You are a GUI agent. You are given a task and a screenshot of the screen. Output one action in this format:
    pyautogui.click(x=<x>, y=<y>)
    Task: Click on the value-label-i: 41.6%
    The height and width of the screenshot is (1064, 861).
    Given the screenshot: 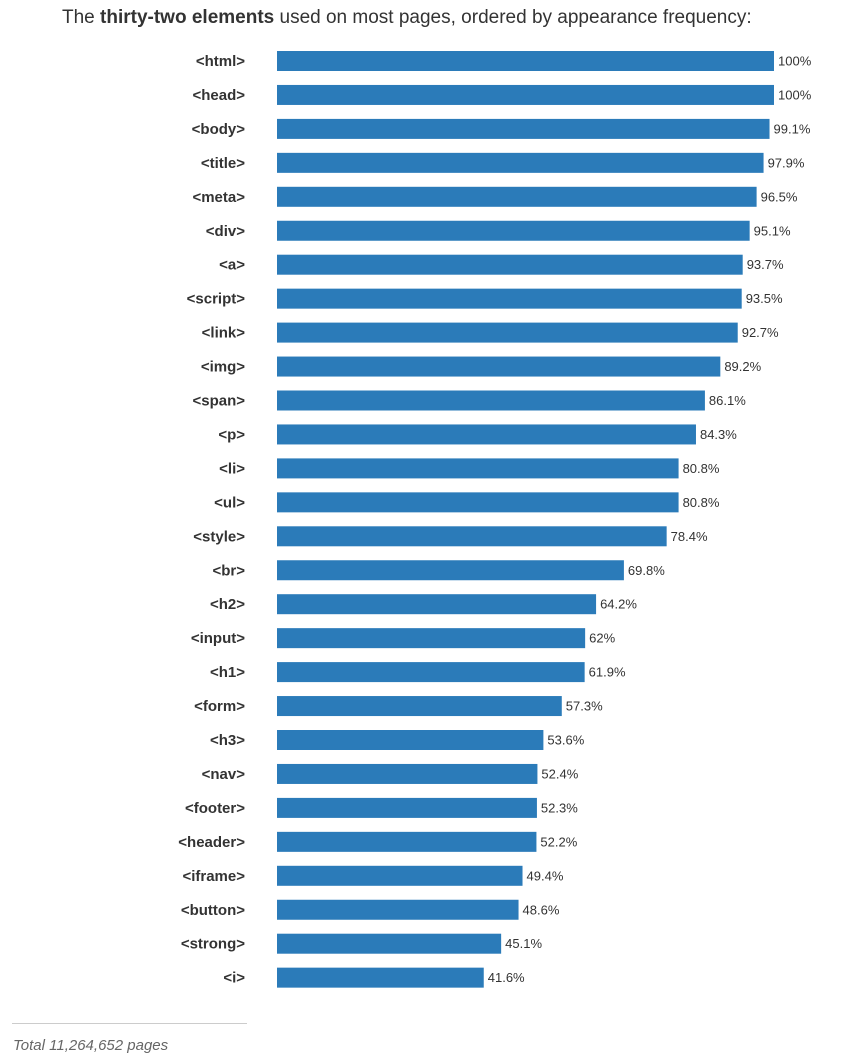 What is the action you would take?
    pyautogui.click(x=506, y=977)
    